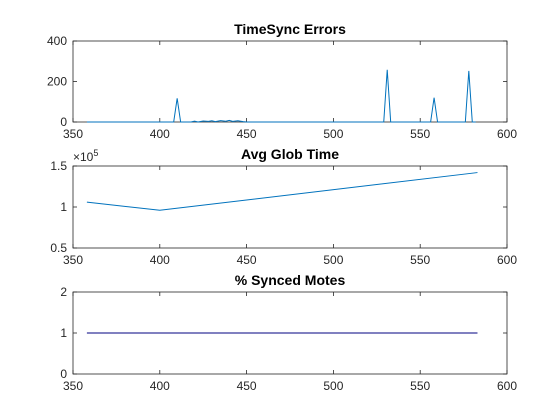  Describe the element at coordinates (63, 292) in the screenshot. I see `y-tick-label: 2` at that location.